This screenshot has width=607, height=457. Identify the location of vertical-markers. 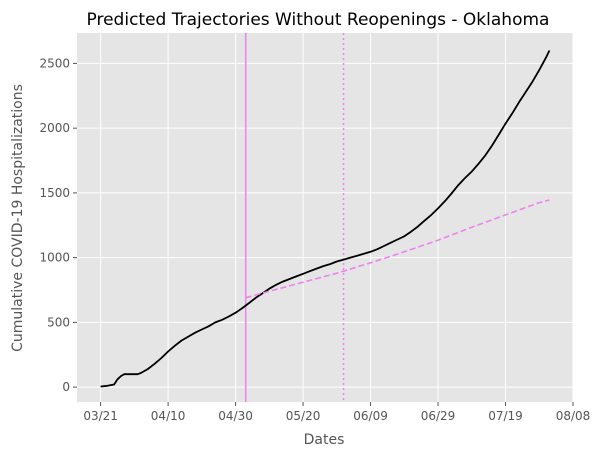
(294, 217).